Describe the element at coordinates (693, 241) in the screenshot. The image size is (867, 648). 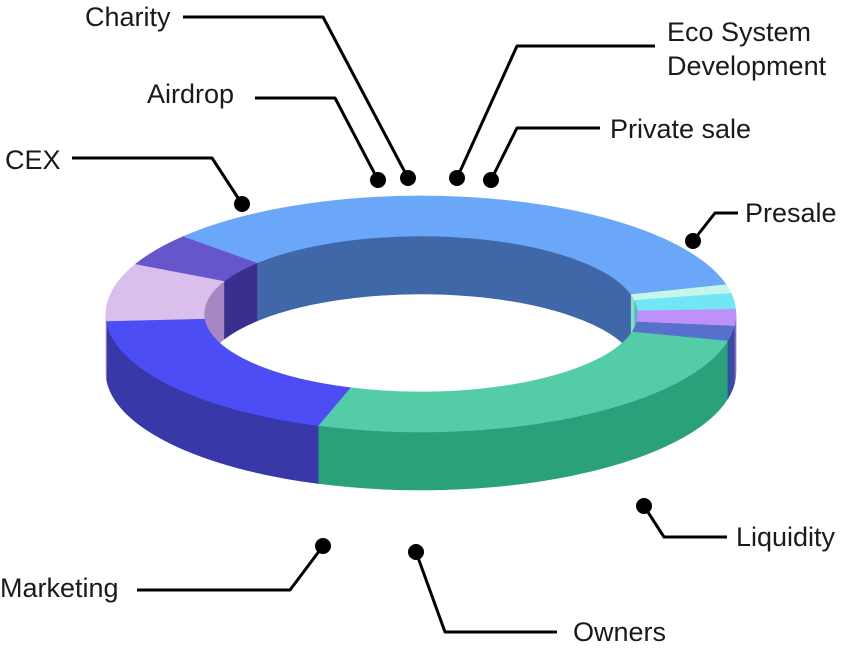
I see `leader-dot-presale` at that location.